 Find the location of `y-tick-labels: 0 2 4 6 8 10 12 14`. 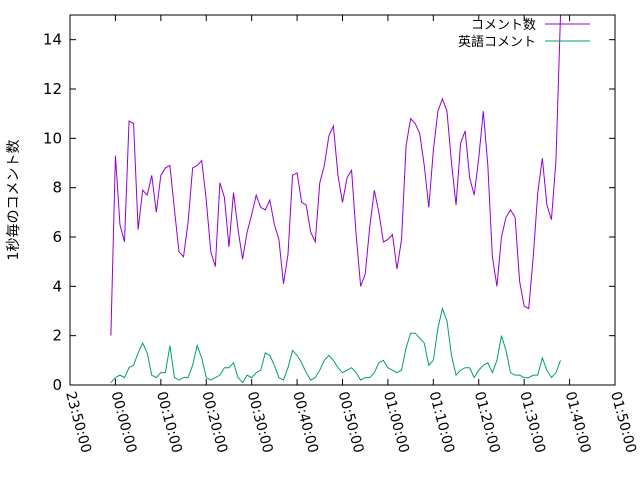

y-tick-labels: 0 2 4 6 8 10 12 14 is located at coordinates (52, 212).